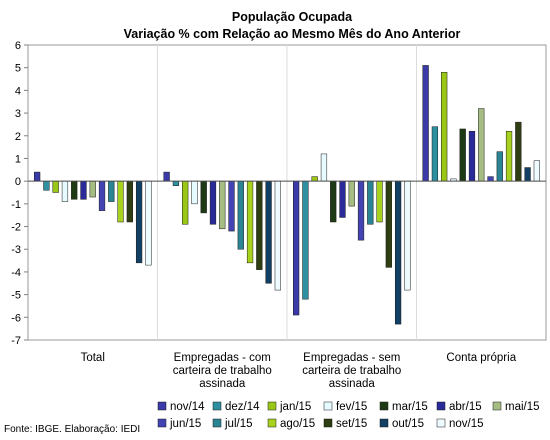 The width and height of the screenshot is (550, 440). What do you see at coordinates (522, 407) in the screenshot?
I see `legend-label: mai/15` at bounding box center [522, 407].